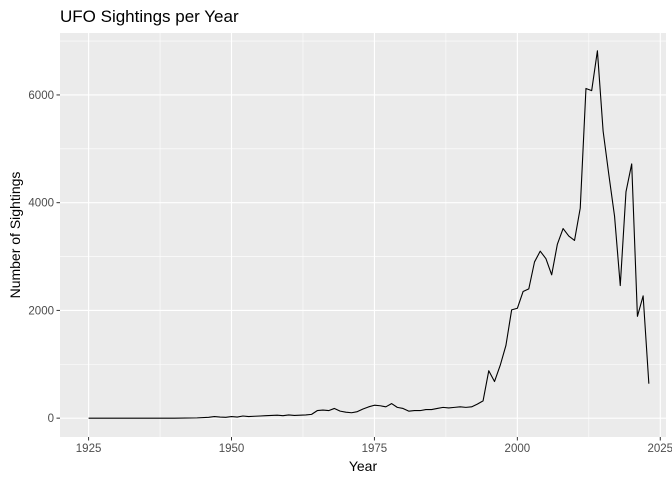 This screenshot has height=480, width=672. Describe the element at coordinates (41, 311) in the screenshot. I see `y-tick-label: 2000` at that location.